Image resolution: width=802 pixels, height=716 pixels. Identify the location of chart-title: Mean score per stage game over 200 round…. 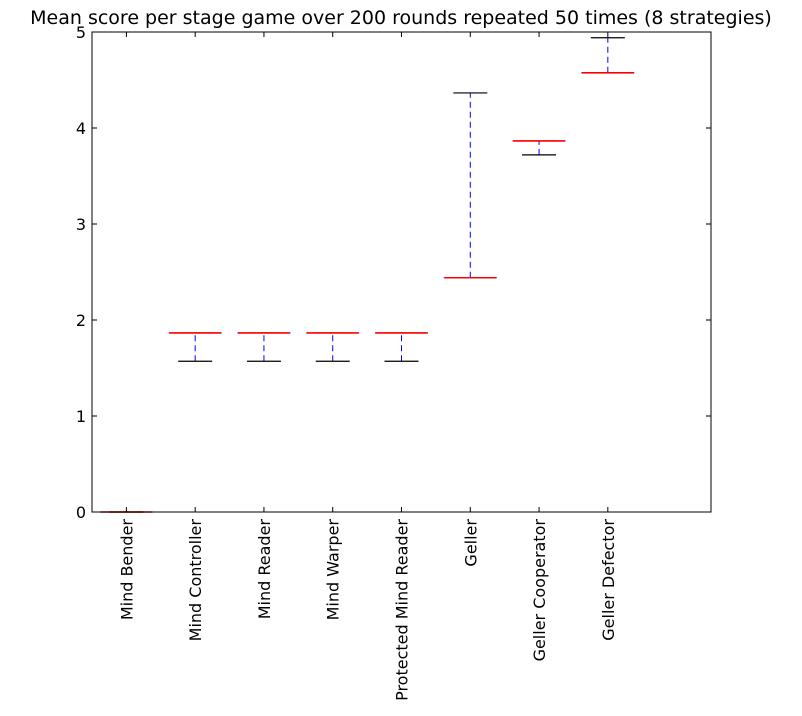
(401, 18).